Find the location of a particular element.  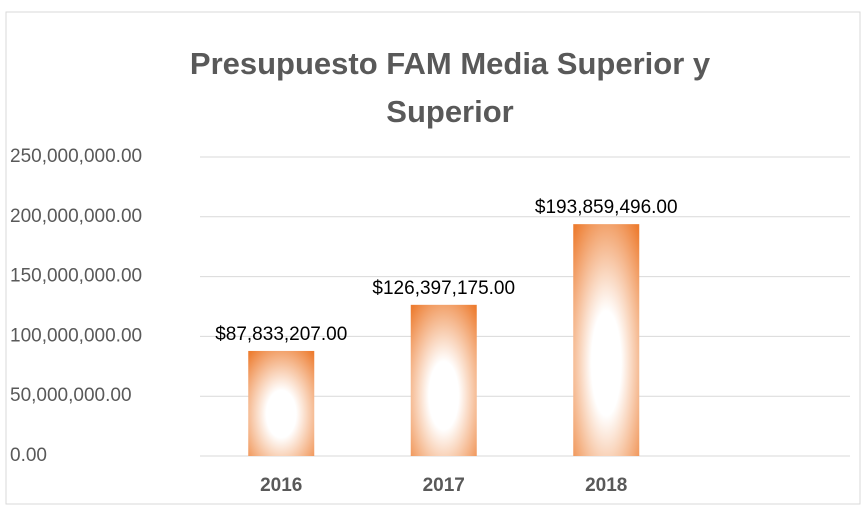

data-label: $126,397,175.00 is located at coordinates (443, 288).